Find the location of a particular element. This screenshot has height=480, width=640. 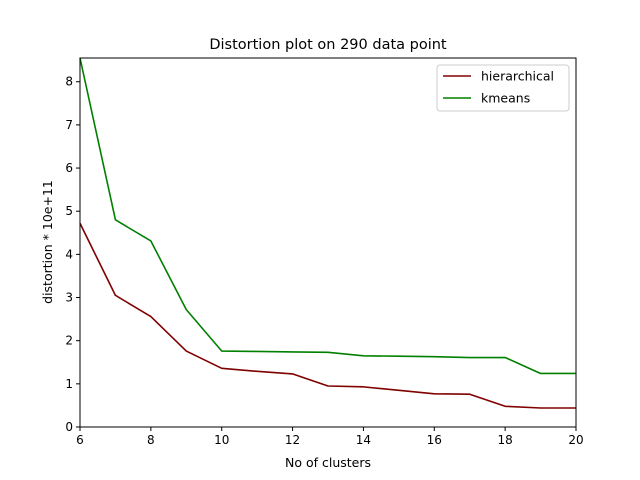

x-axis-ticks: 6 8 10 12 14 16 18 20 is located at coordinates (330, 437).